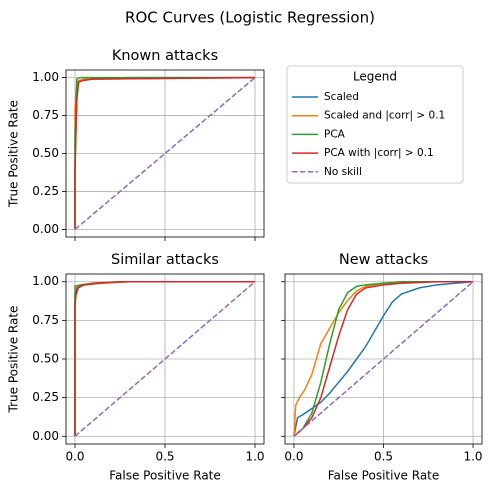  I want to click on axes-title: New attacks, so click(383, 260).